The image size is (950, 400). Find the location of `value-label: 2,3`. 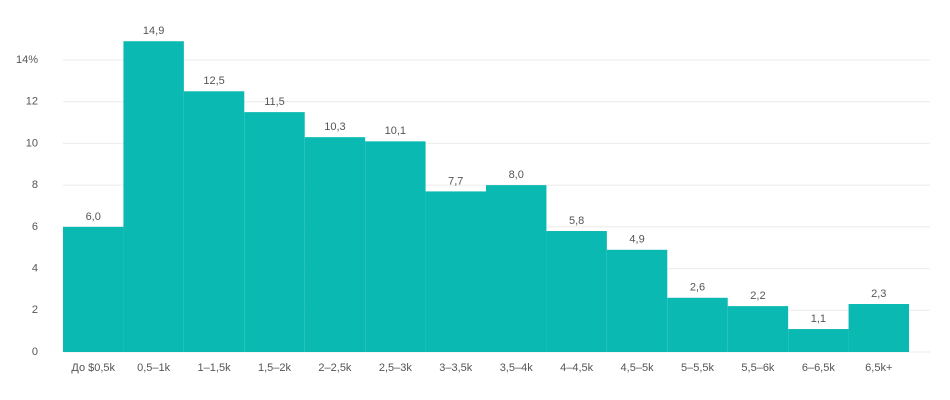

value-label: 2,3 is located at coordinates (878, 294).